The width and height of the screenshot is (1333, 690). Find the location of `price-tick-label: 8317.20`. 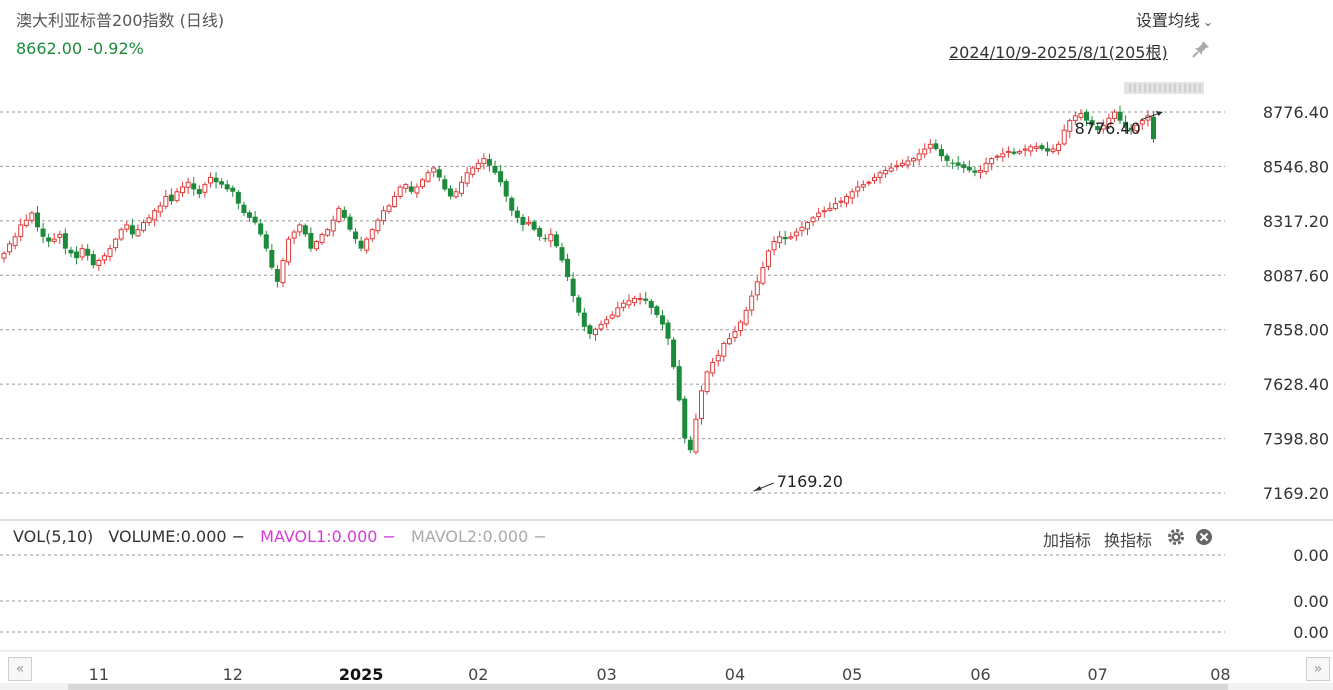

price-tick-label: 8317.20 is located at coordinates (1296, 221).